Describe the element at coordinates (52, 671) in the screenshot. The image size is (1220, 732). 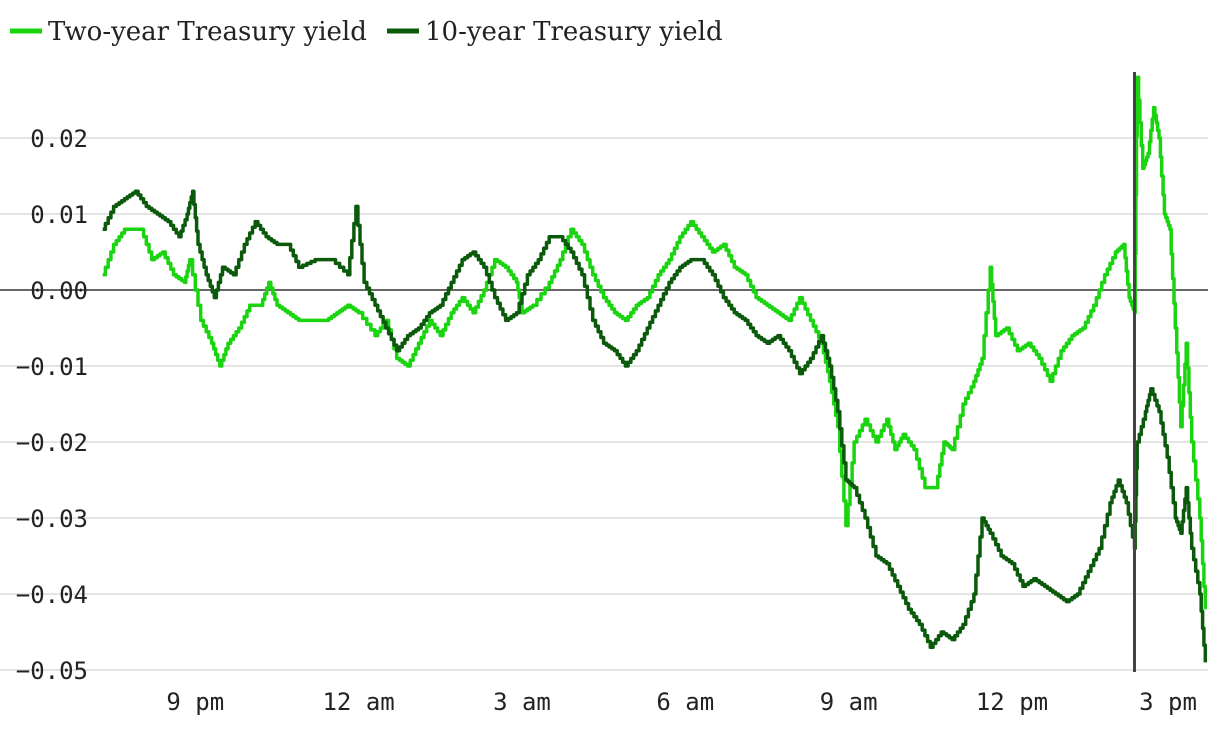
I see `y-tick-label: −0.05` at that location.